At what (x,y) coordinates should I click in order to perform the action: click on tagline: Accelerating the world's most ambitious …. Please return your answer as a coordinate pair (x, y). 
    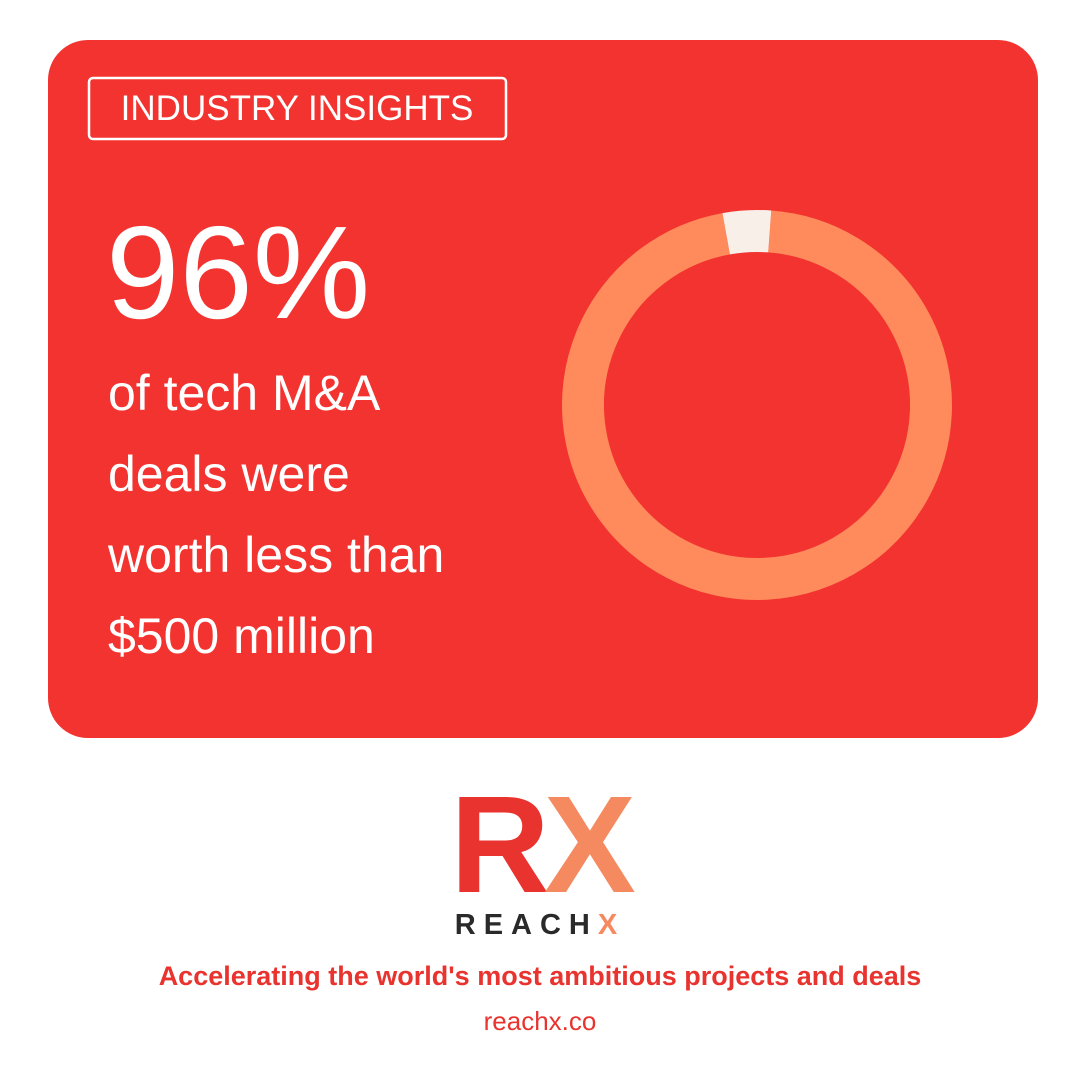
    Looking at the image, I should click on (540, 976).